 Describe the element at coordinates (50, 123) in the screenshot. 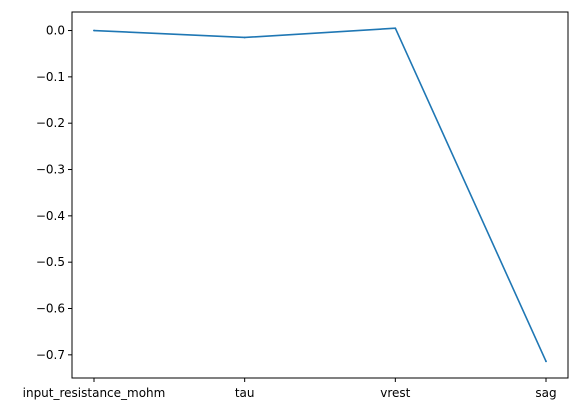

I see `y-tick-label: −0.2` at that location.